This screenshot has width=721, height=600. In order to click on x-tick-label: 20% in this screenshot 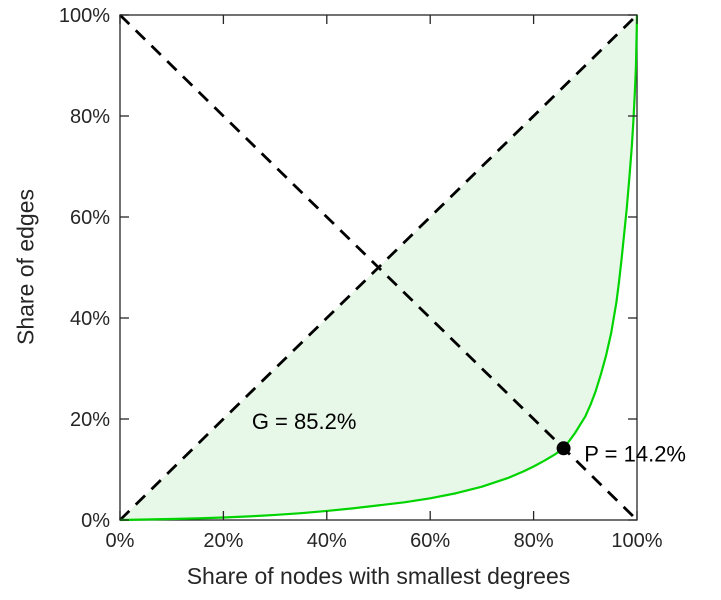, I will do `click(223, 541)`.